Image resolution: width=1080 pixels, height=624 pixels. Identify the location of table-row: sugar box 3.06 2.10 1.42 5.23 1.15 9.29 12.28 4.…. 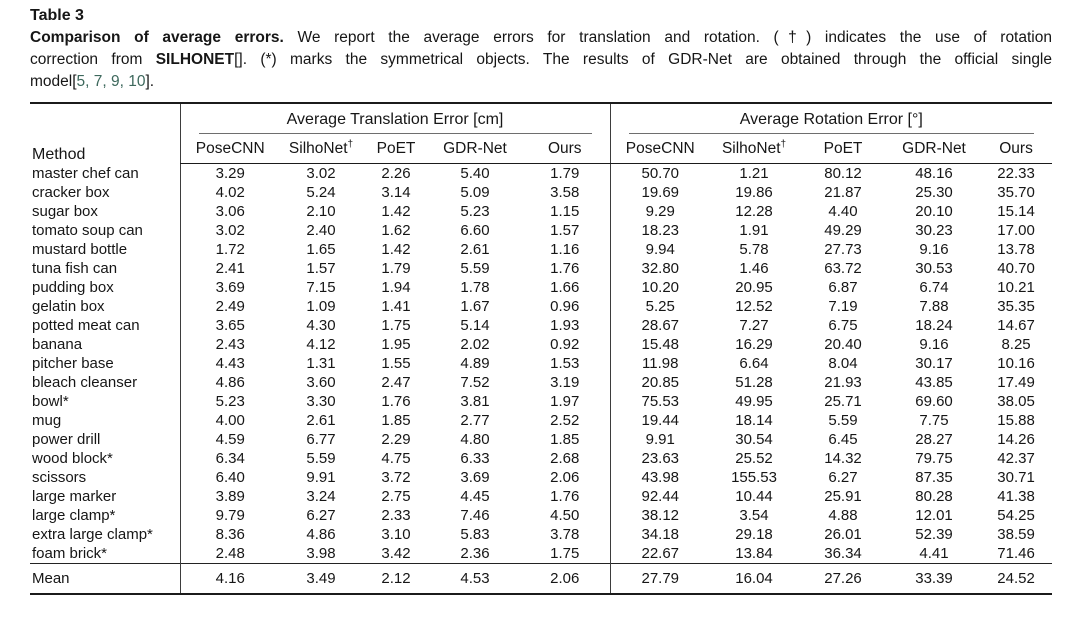
(541, 211).